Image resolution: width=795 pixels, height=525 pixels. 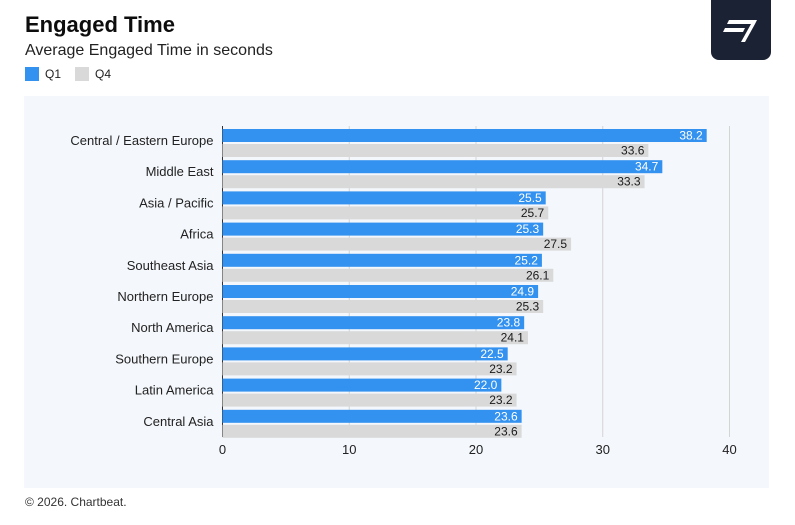 I want to click on footer-copyright: © 2026. Chartbeat., so click(x=76, y=502).